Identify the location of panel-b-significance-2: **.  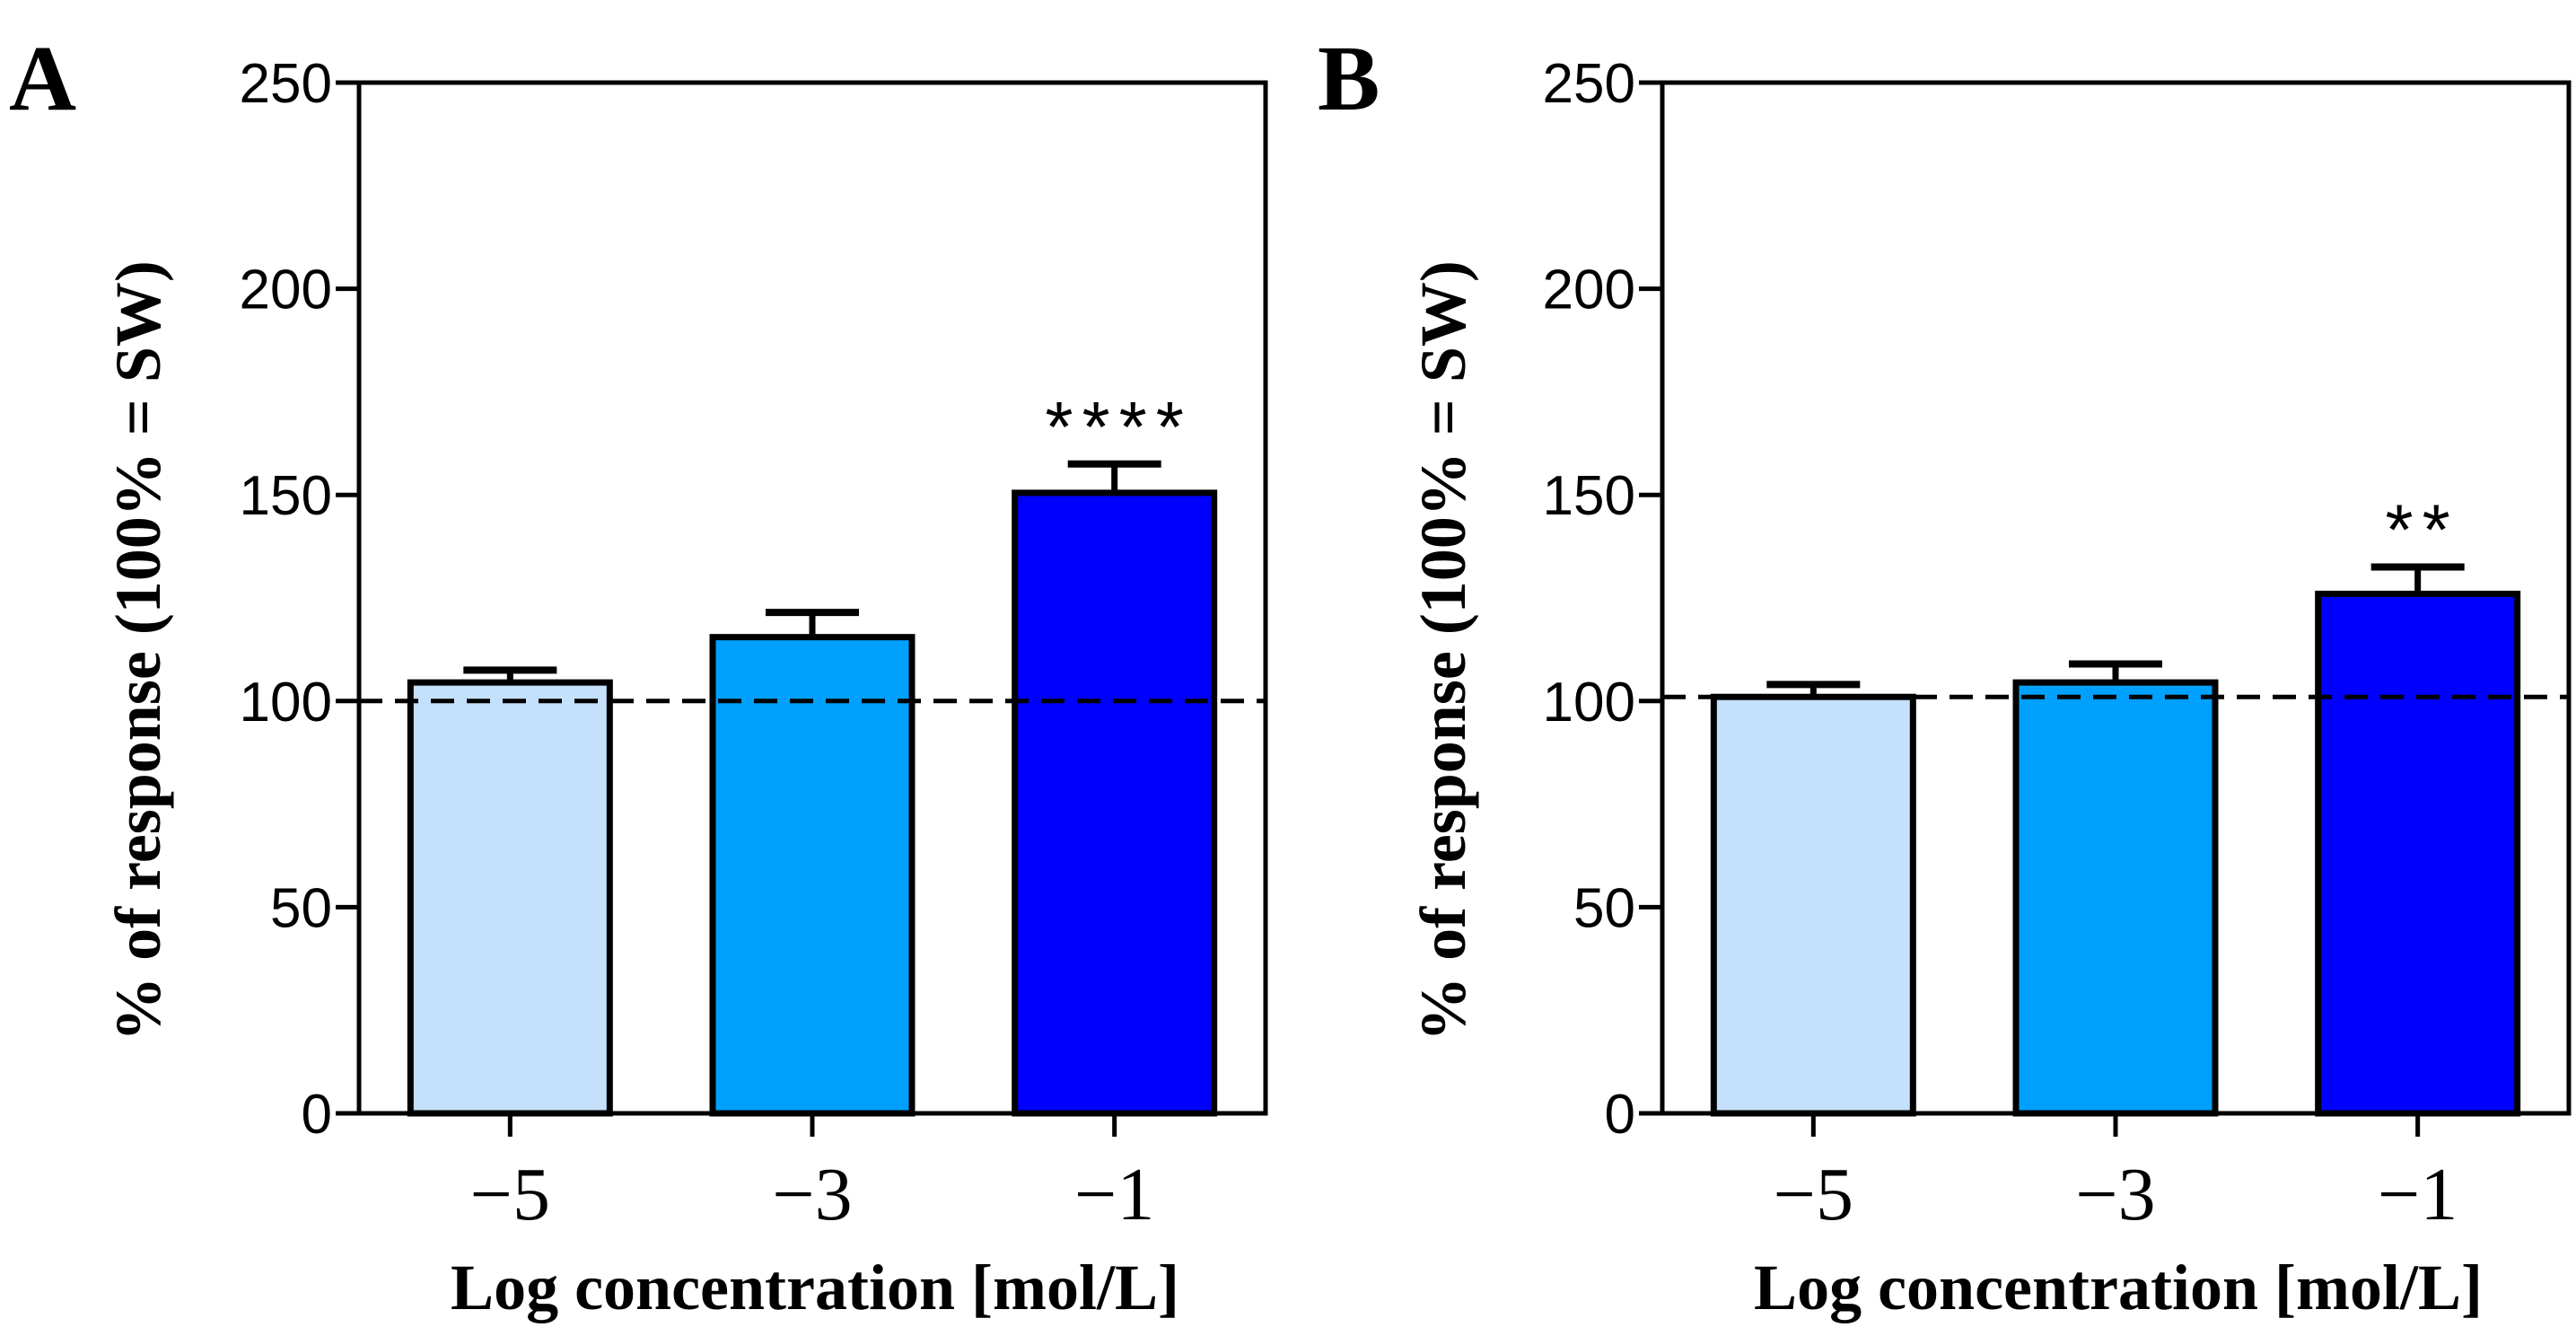
(2422, 530).